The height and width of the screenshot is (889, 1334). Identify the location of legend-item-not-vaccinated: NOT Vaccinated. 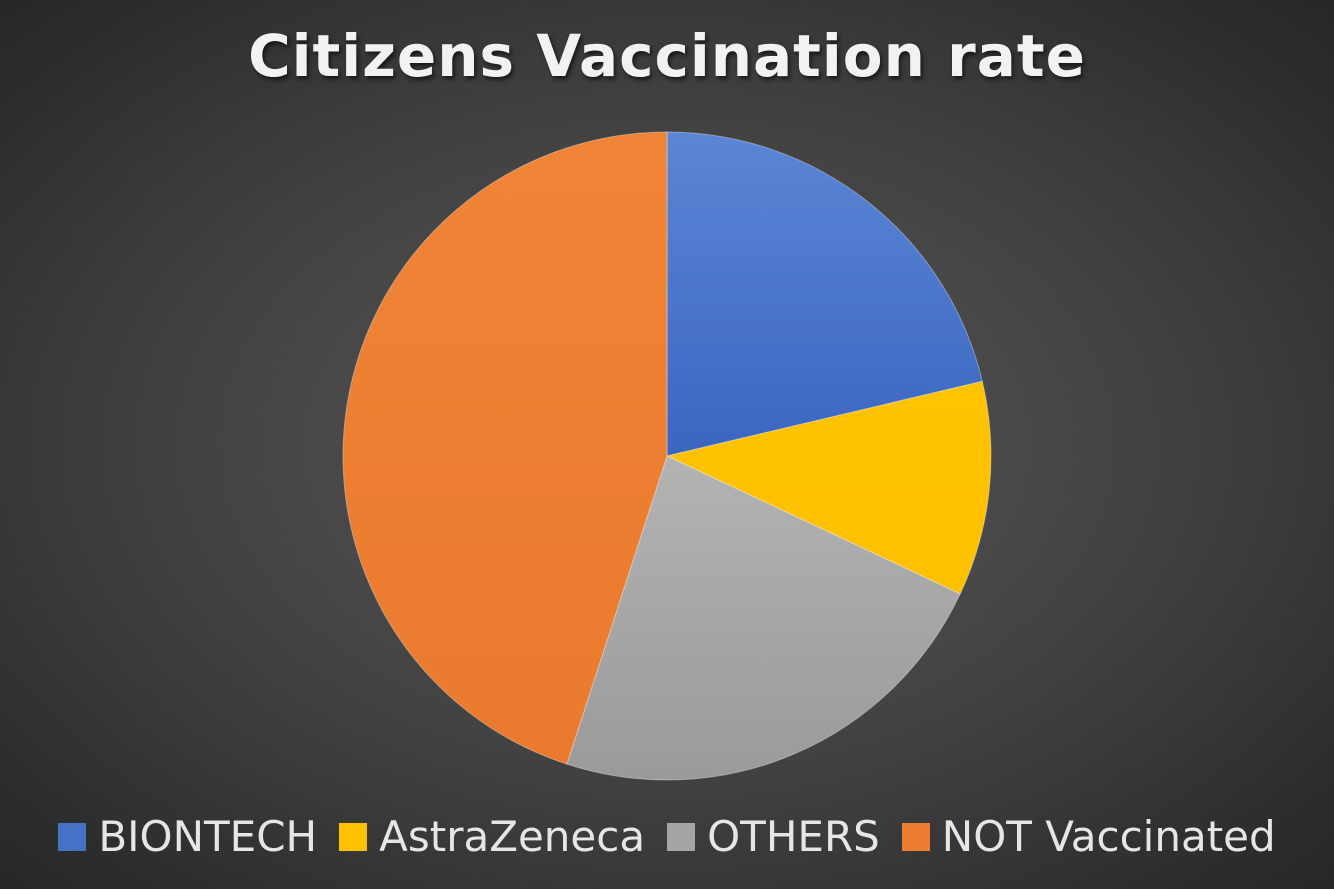
(1088, 836).